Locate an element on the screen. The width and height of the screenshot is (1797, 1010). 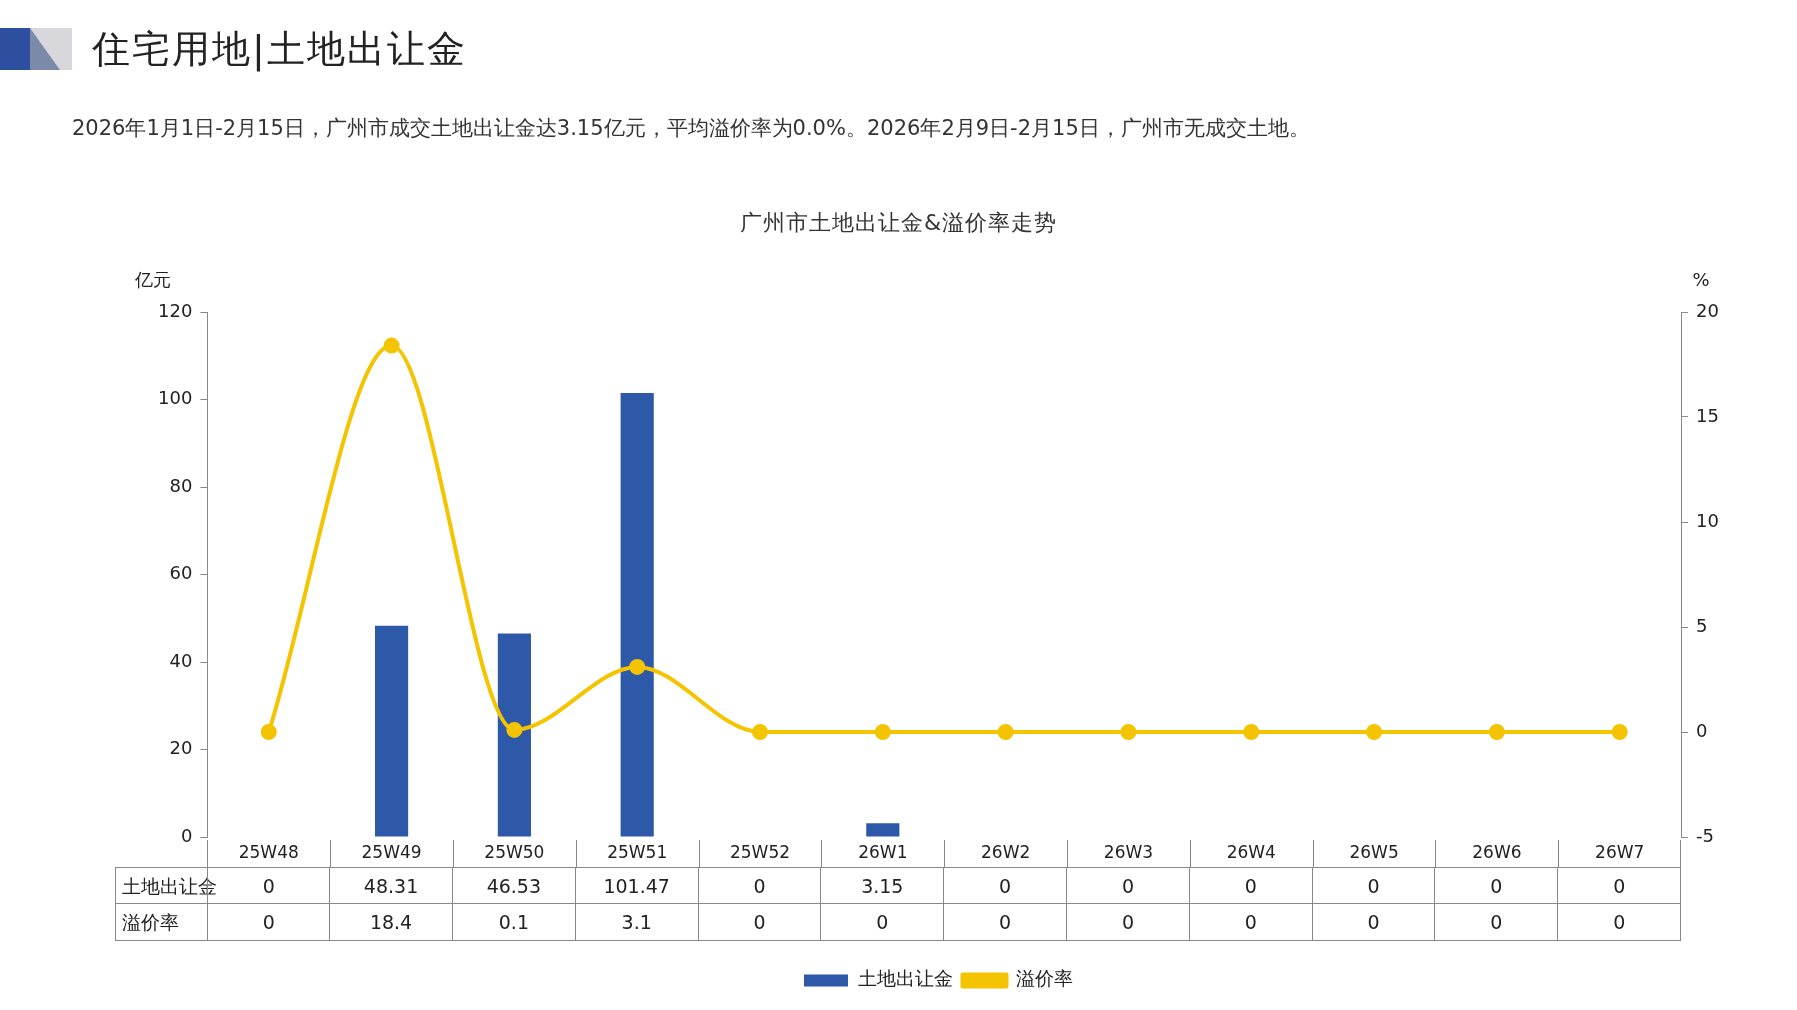
x-tick-label: 26W2 is located at coordinates (1006, 851).